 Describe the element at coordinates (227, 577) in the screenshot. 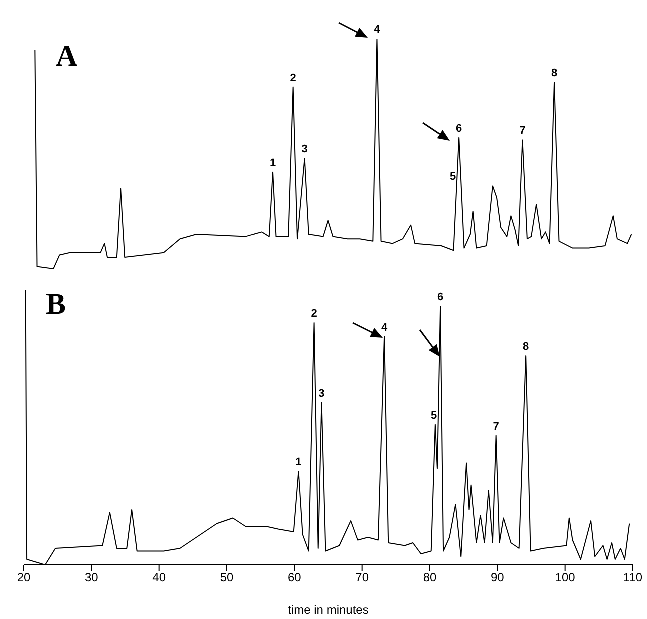

I see `x-tick-label: 50` at that location.